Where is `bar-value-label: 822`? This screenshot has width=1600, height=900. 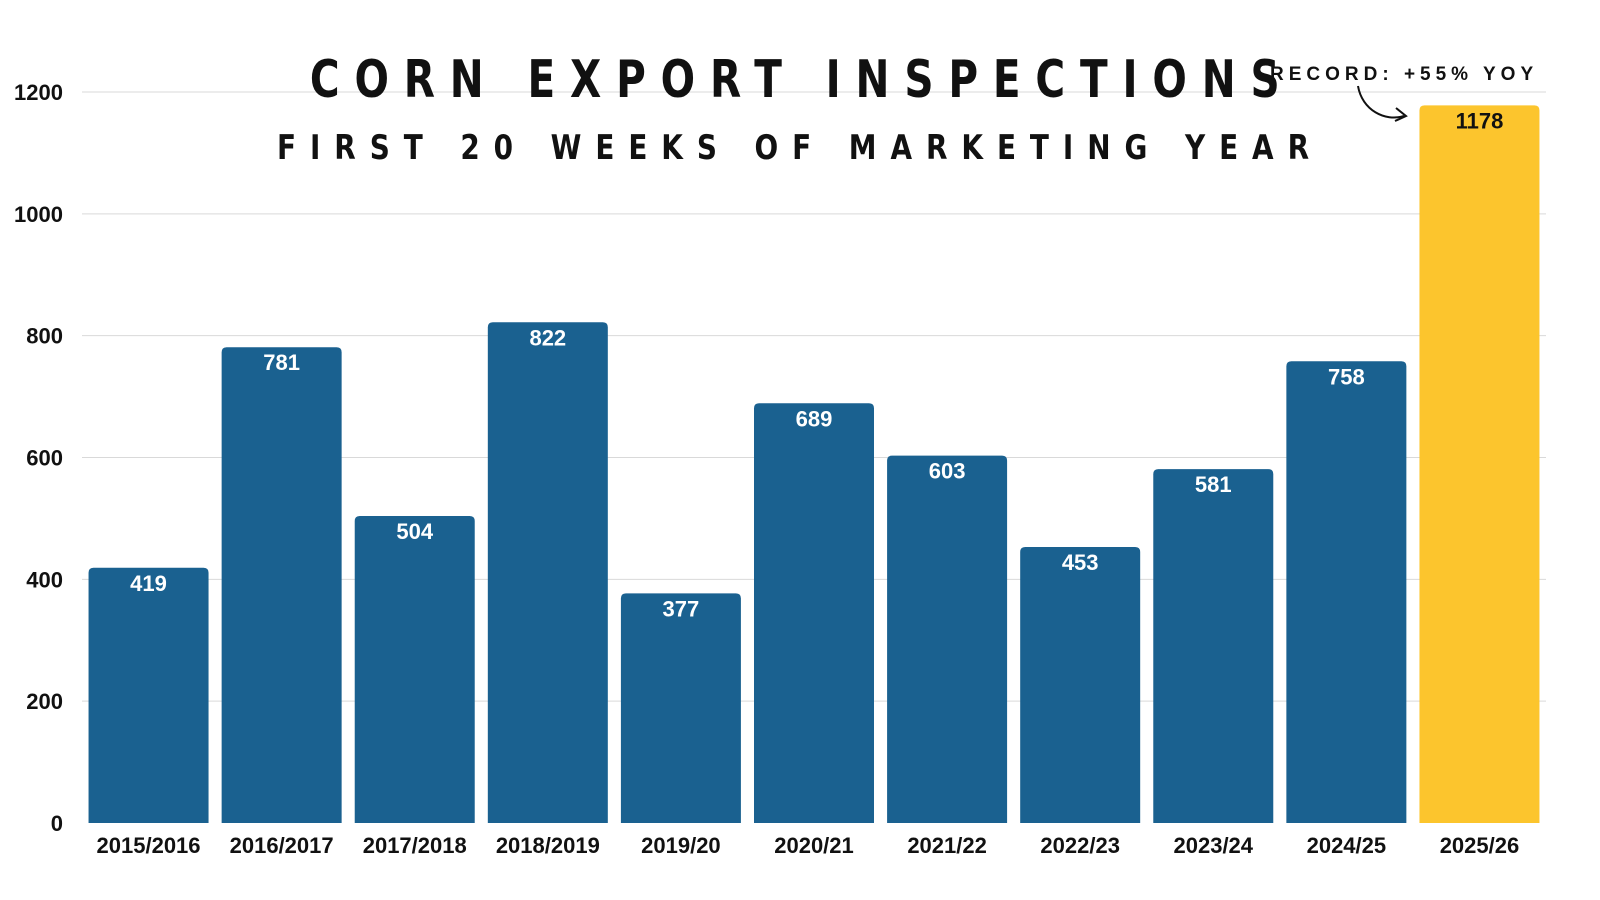 bar-value-label: 822 is located at coordinates (547, 337).